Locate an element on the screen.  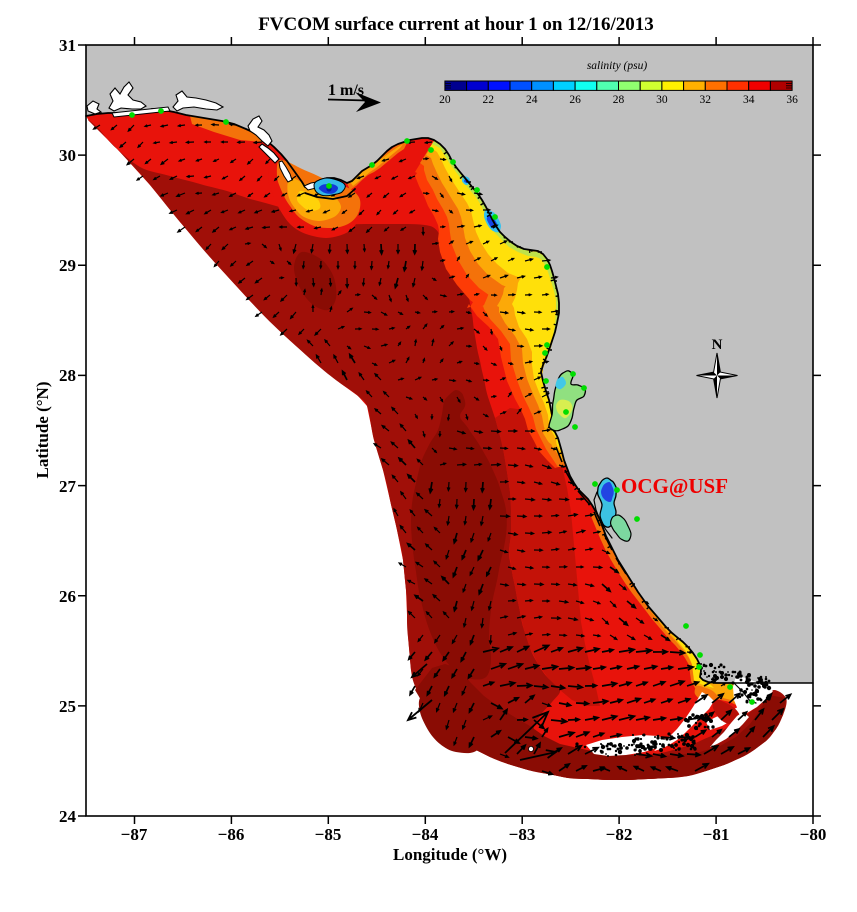
svg-text: 36 is located at coordinates (792, 100).